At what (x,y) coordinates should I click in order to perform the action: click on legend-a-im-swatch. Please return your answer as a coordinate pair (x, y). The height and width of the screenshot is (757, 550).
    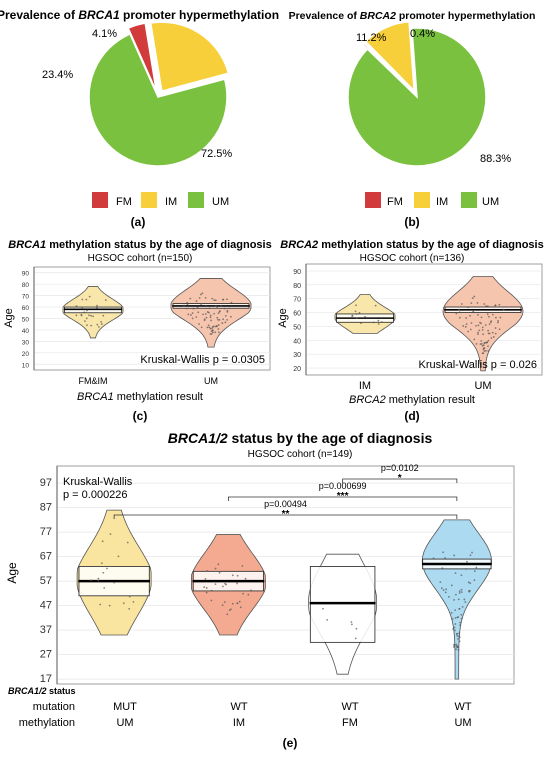
    Looking at the image, I should click on (149, 200).